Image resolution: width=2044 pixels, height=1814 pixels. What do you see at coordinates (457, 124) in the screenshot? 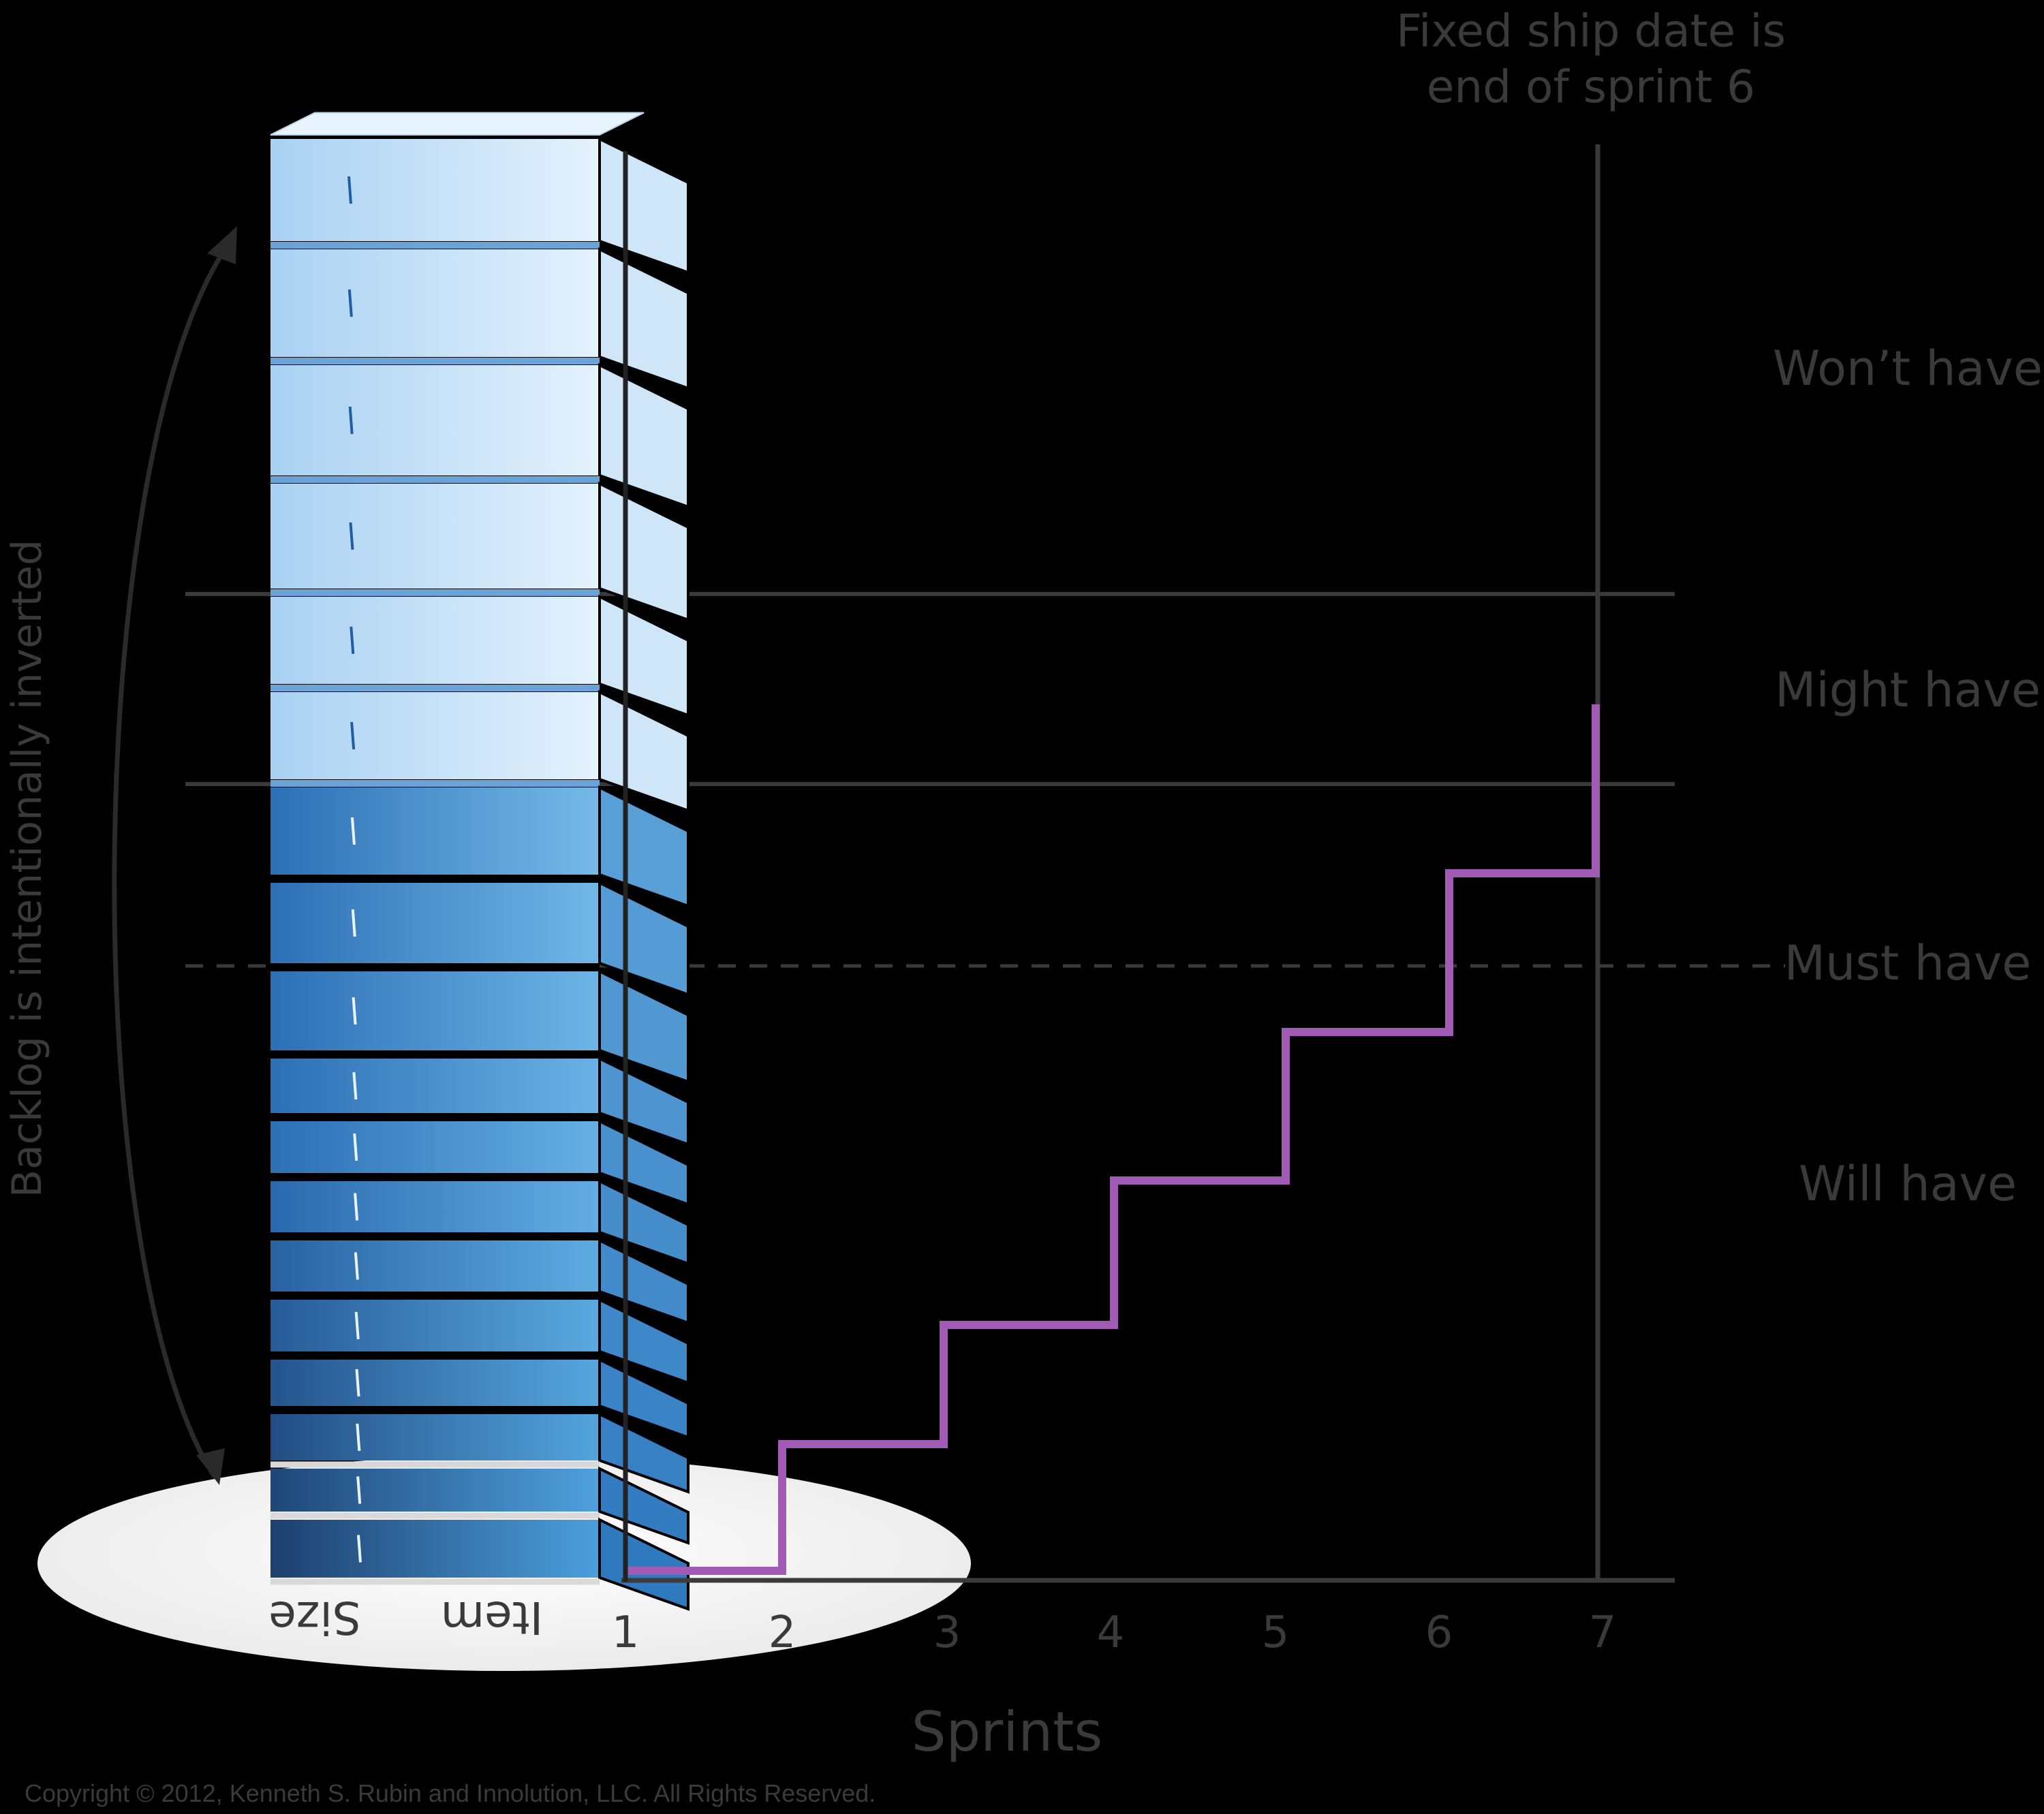
I see `backlog-top-face` at bounding box center [457, 124].